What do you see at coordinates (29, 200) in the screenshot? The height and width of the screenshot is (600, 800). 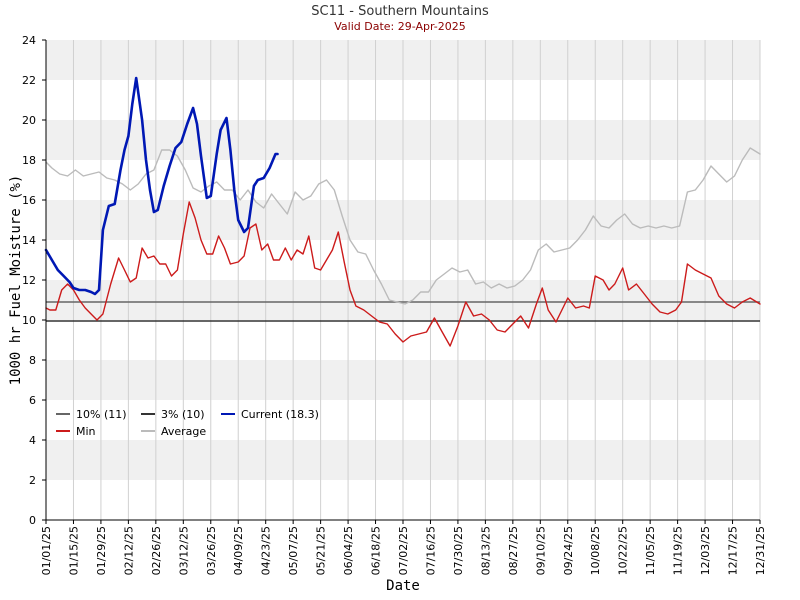 I see `y-tick-label: 16` at bounding box center [29, 200].